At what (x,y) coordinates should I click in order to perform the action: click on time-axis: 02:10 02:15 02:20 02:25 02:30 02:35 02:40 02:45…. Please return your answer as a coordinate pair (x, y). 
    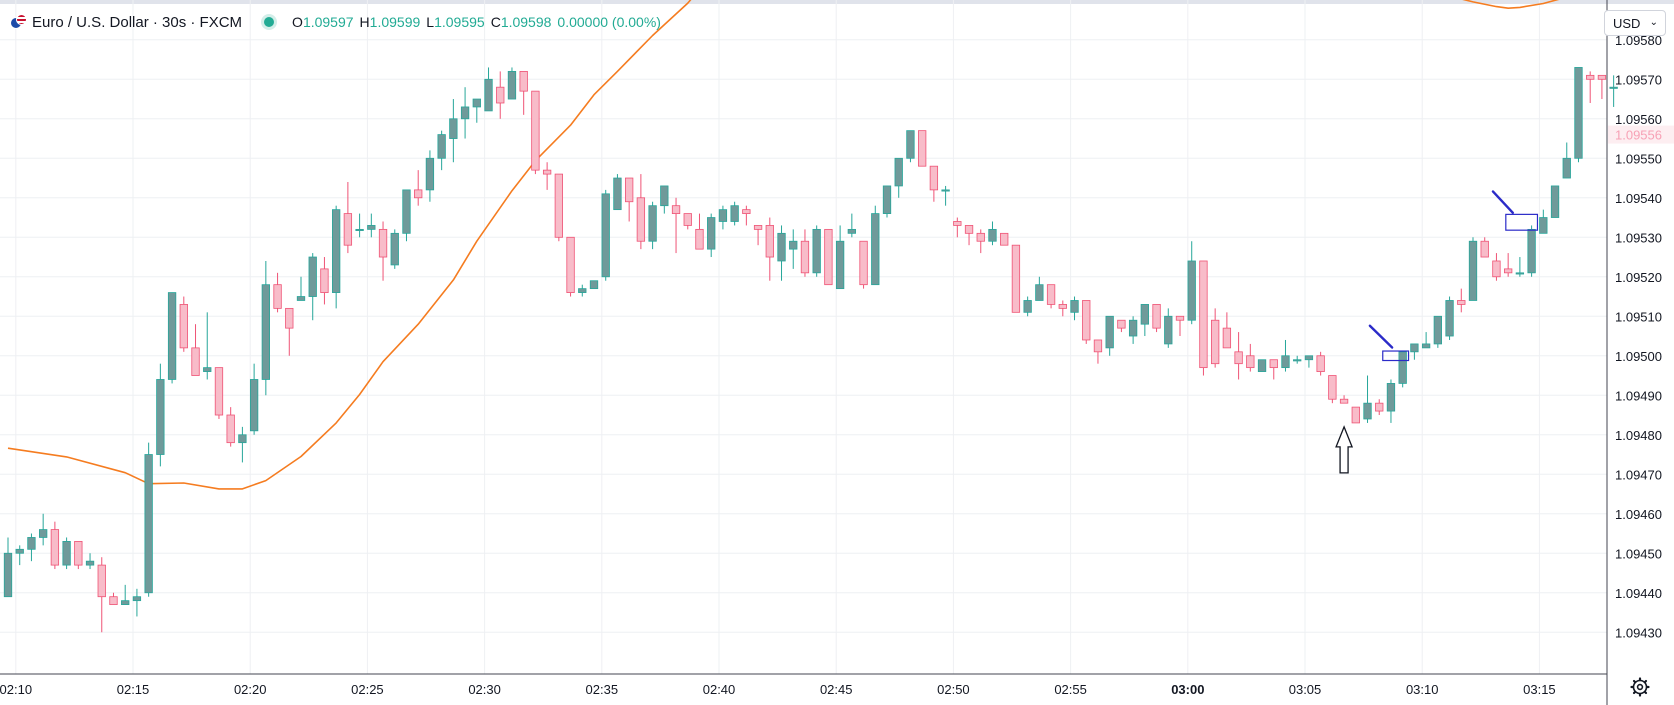
    Looking at the image, I should click on (778, 689).